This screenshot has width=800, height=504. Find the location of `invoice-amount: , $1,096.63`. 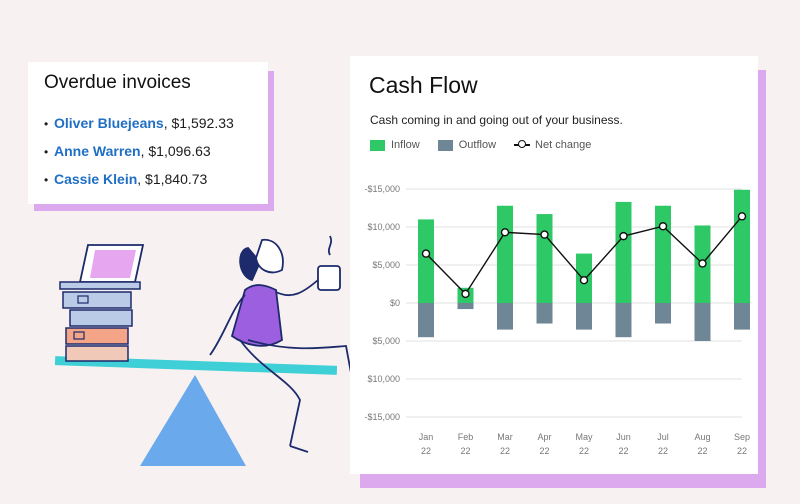

invoice-amount: , $1,096.63 is located at coordinates (175, 151).